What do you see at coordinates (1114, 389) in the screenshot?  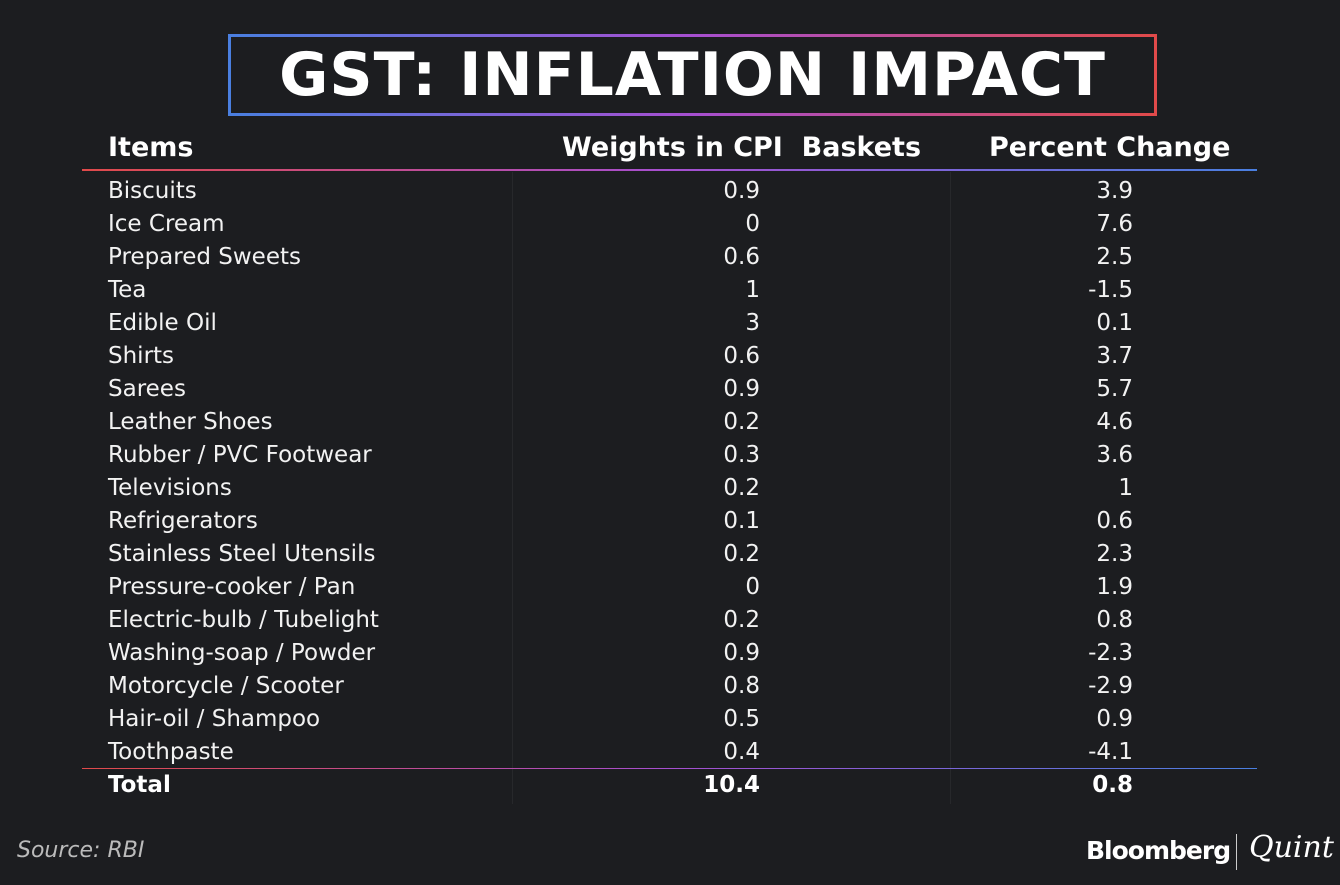 I see `percent-change: 5.7` at bounding box center [1114, 389].